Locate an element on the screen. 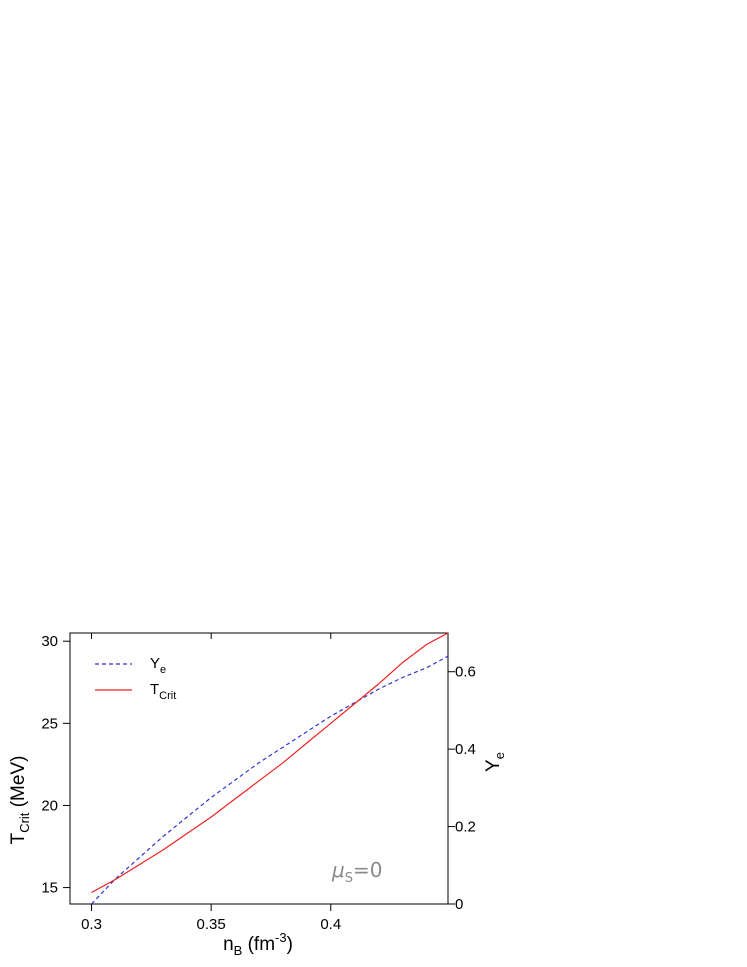  legend-label-tcrit: TCrit is located at coordinates (163, 691).